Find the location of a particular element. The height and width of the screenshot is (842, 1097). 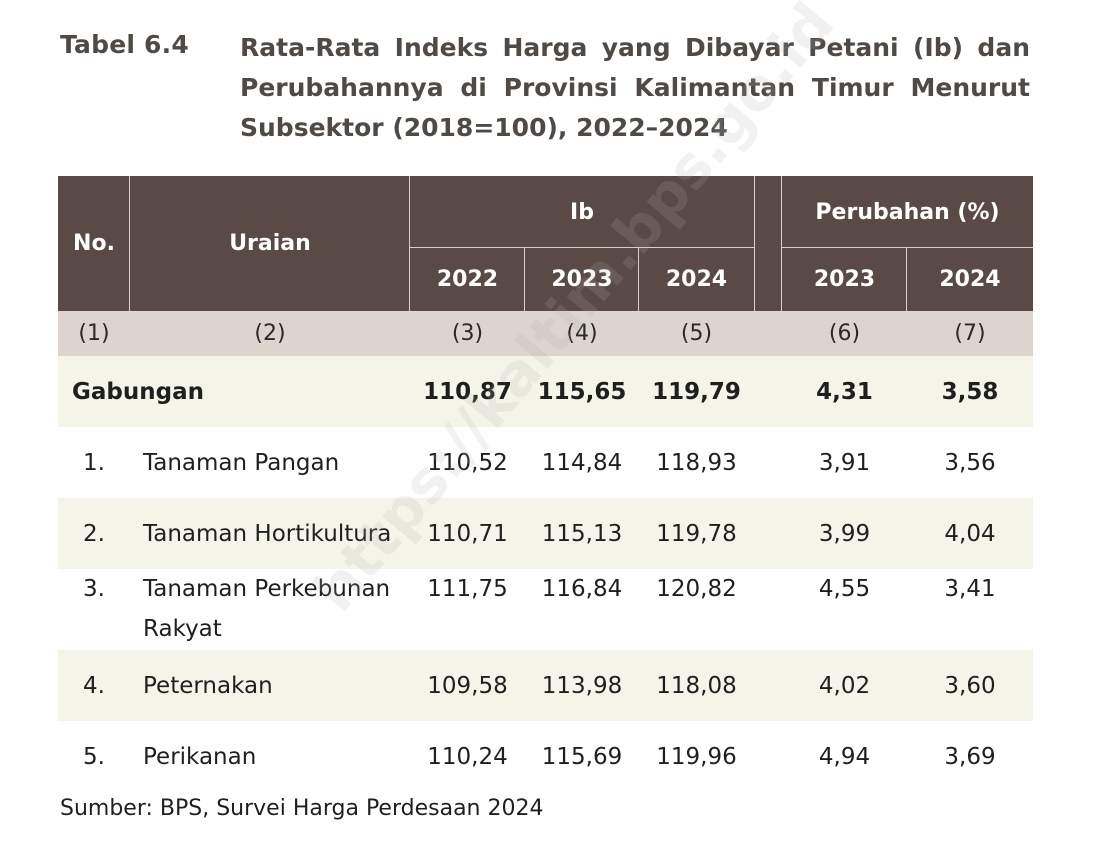

header-perubahan: Perubahan (%) is located at coordinates (907, 212).